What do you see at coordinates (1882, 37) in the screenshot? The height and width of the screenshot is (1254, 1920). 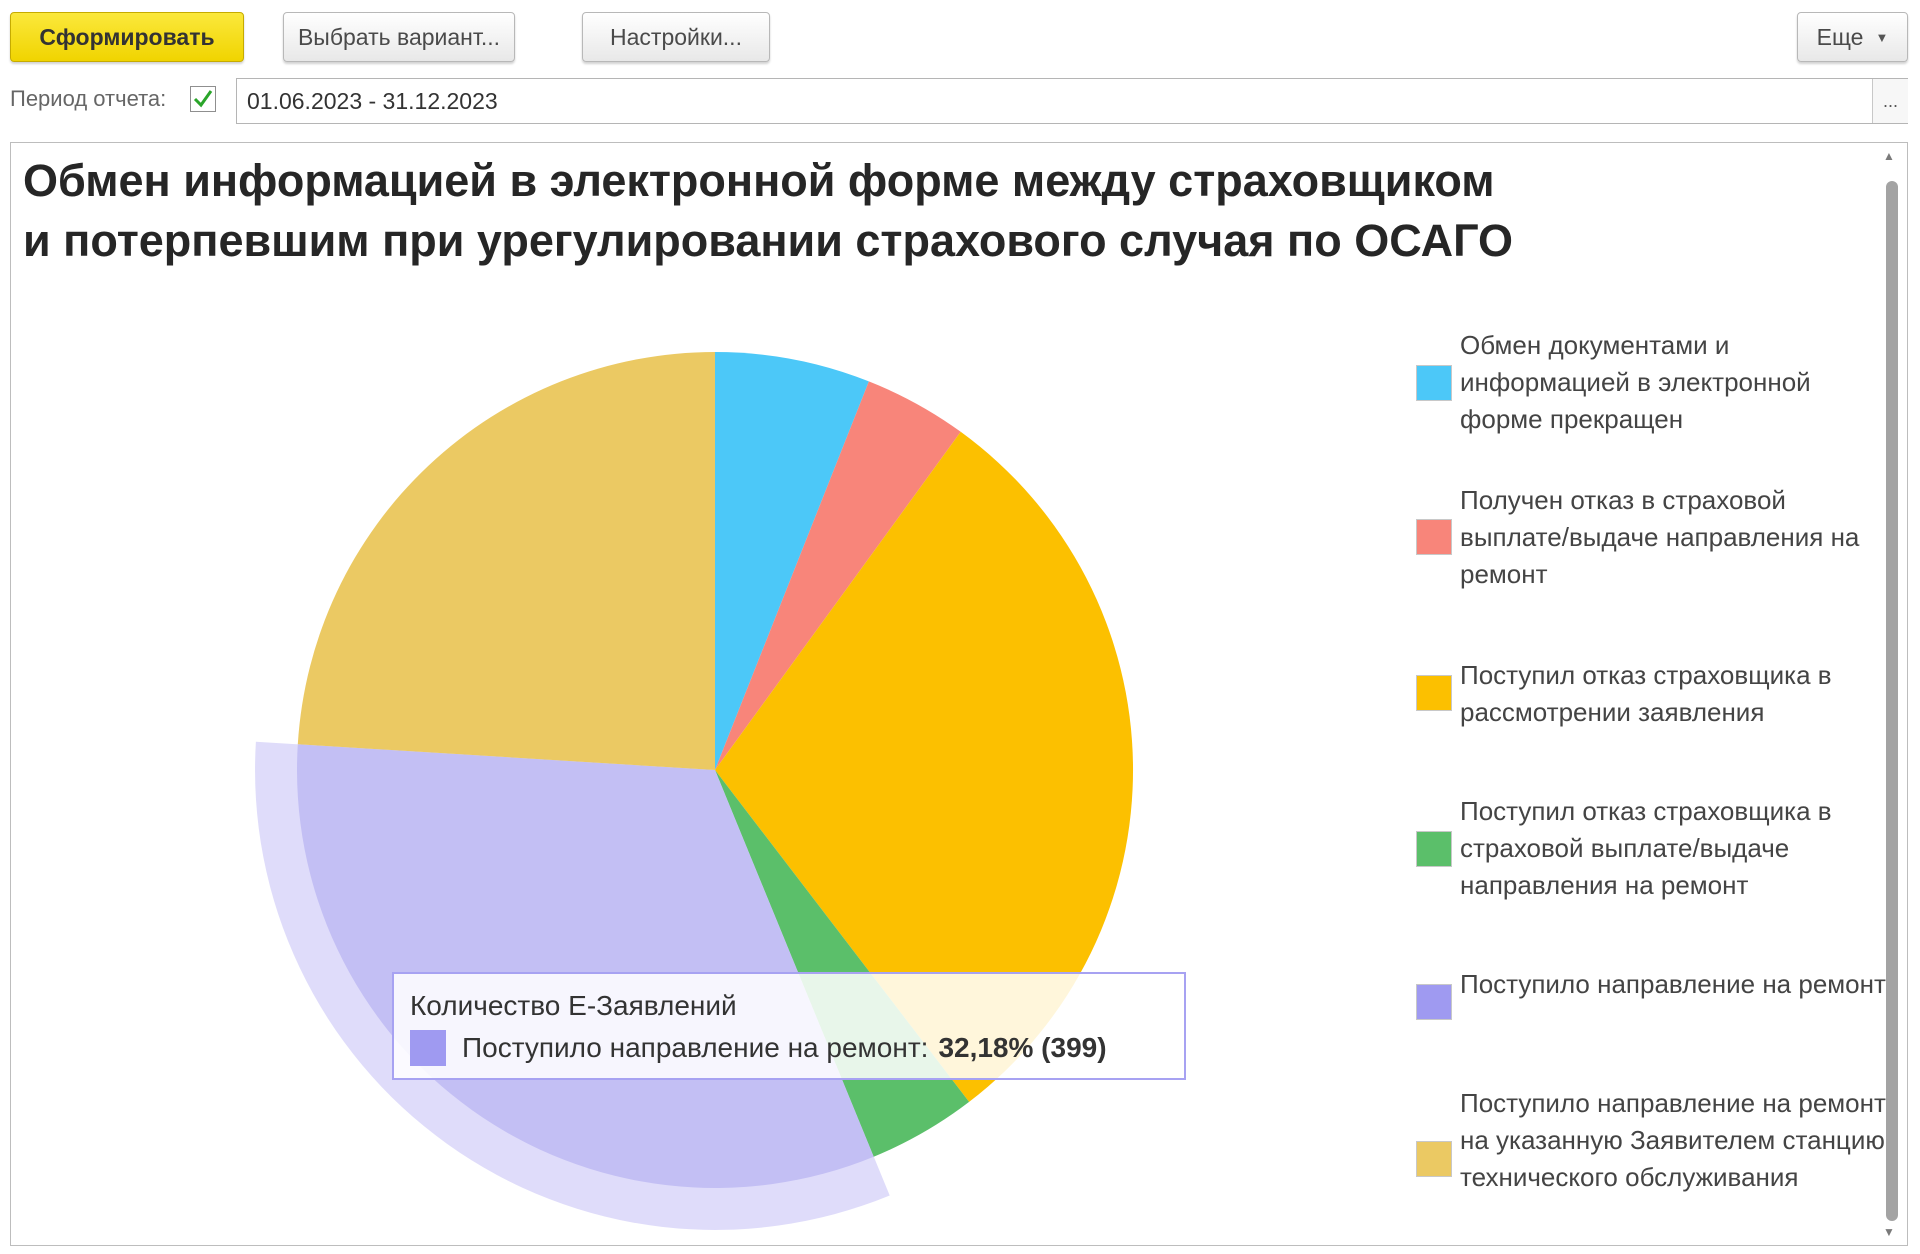 I see `chevron-down-icon: ▼` at bounding box center [1882, 37].